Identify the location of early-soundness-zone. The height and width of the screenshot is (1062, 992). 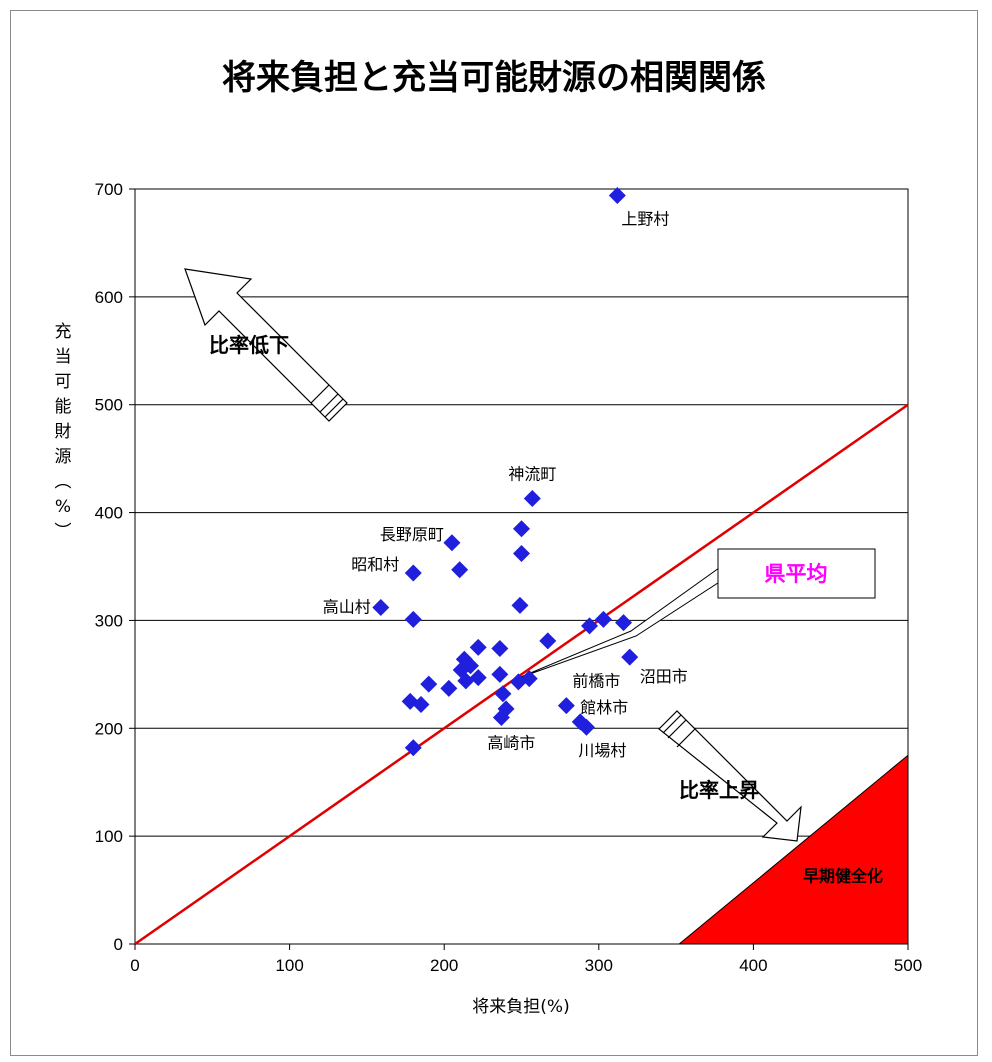
(793, 849).